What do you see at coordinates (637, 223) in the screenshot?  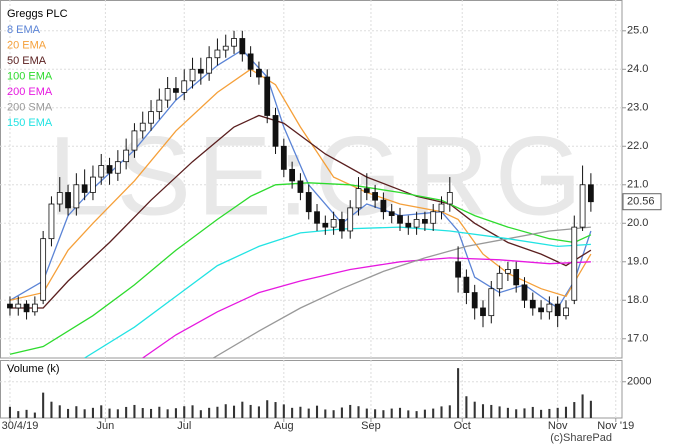 I see `y-tick-label: 20.0` at bounding box center [637, 223].